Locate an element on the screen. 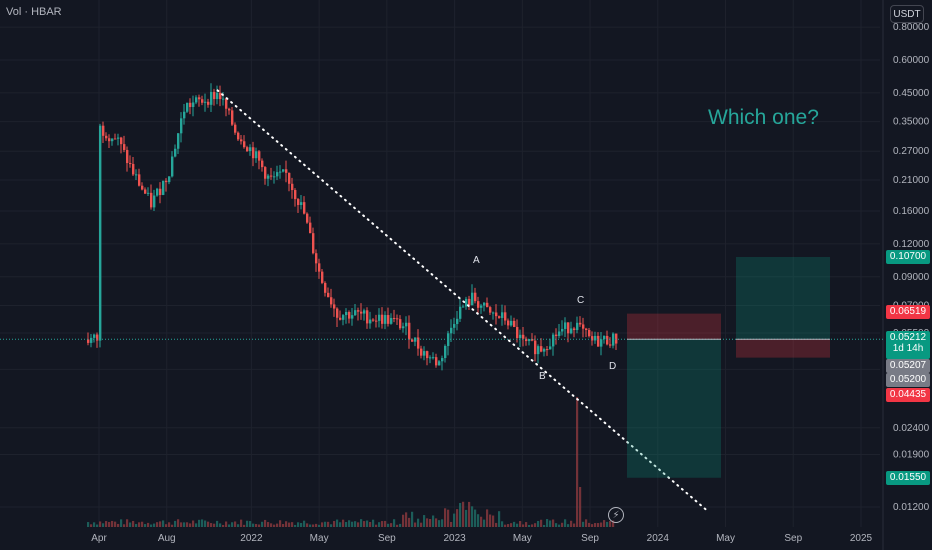 The image size is (932, 550). price-tag-short-stop: 0.06519 is located at coordinates (908, 312).